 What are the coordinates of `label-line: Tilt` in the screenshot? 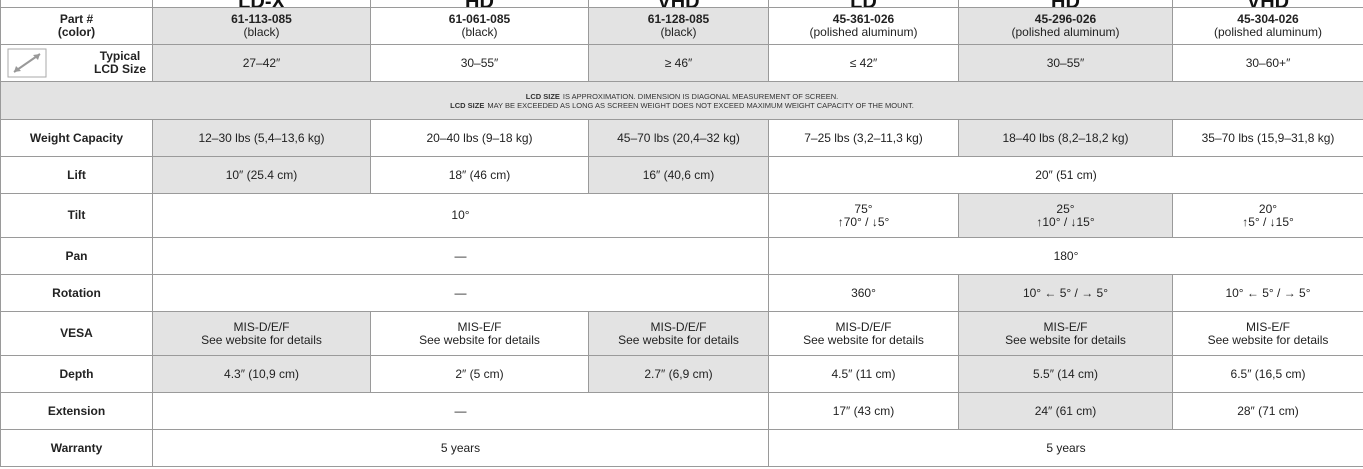 It's located at (76, 215).